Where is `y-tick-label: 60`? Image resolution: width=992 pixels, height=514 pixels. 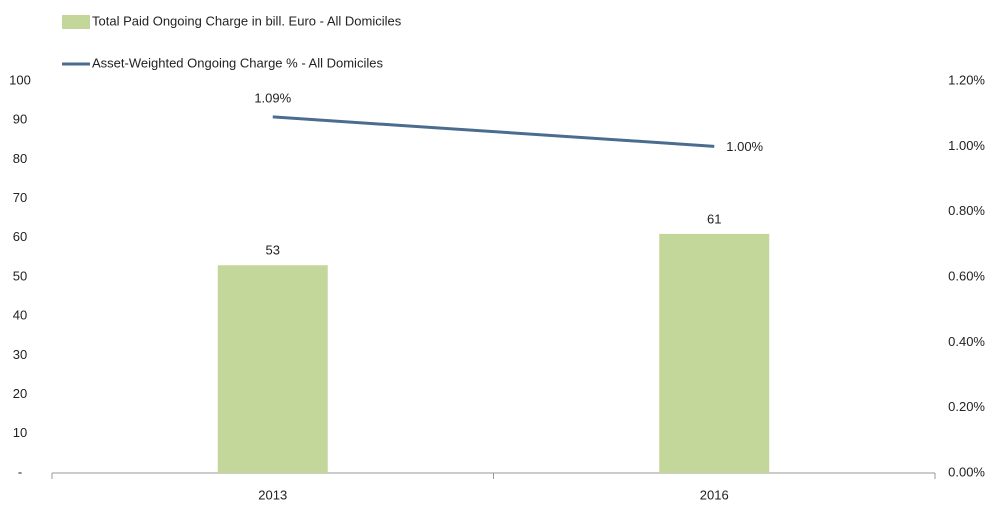 y-tick-label: 60 is located at coordinates (20, 236).